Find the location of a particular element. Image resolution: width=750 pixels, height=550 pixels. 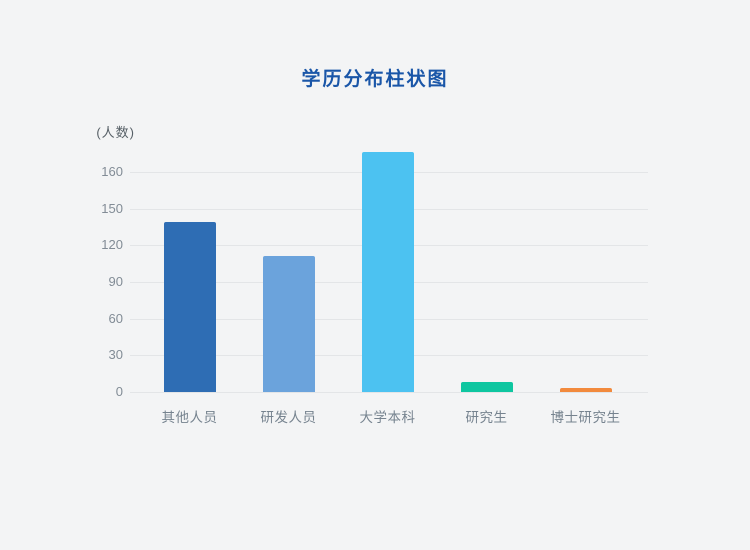

y-tick-label: 160 is located at coordinates (112, 171).